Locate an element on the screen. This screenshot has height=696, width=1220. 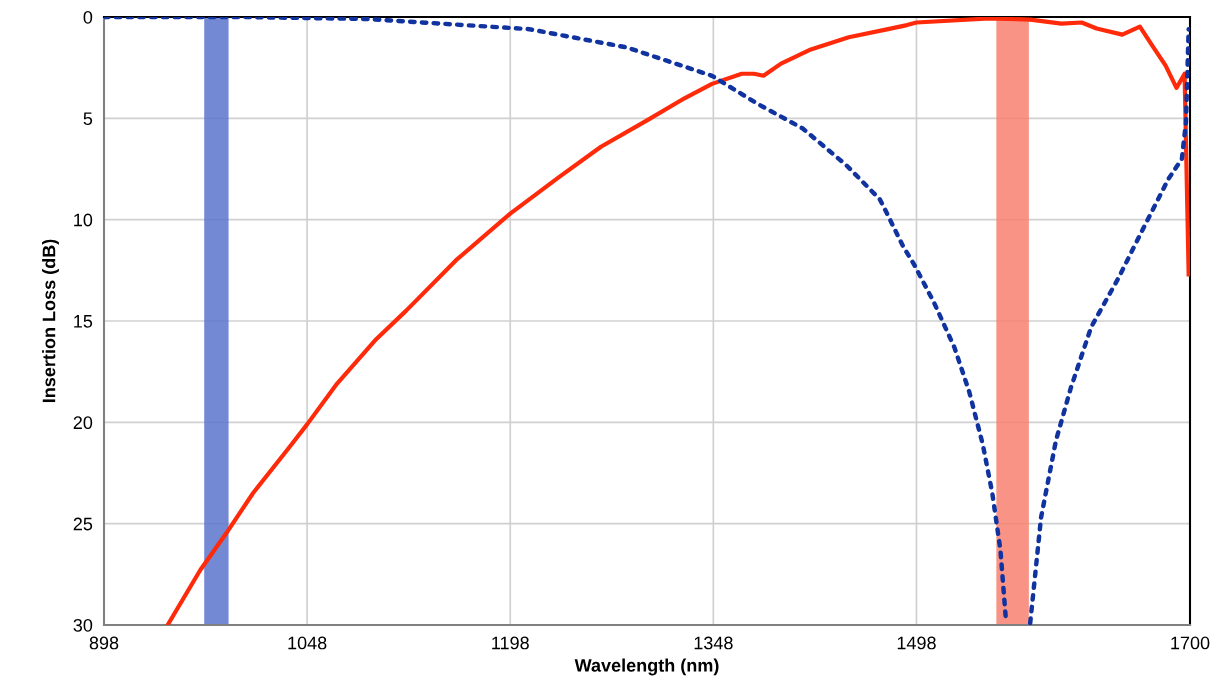
y-tick-label: 20 is located at coordinates (83, 423).